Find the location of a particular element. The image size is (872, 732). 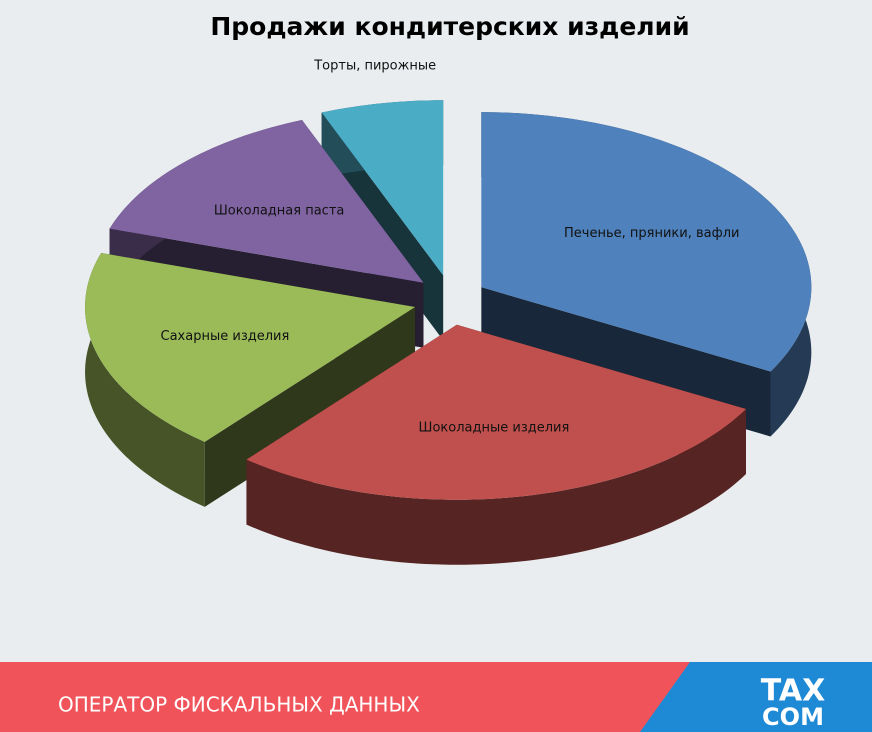

slice-label: Торты, пирожные is located at coordinates (374, 66).